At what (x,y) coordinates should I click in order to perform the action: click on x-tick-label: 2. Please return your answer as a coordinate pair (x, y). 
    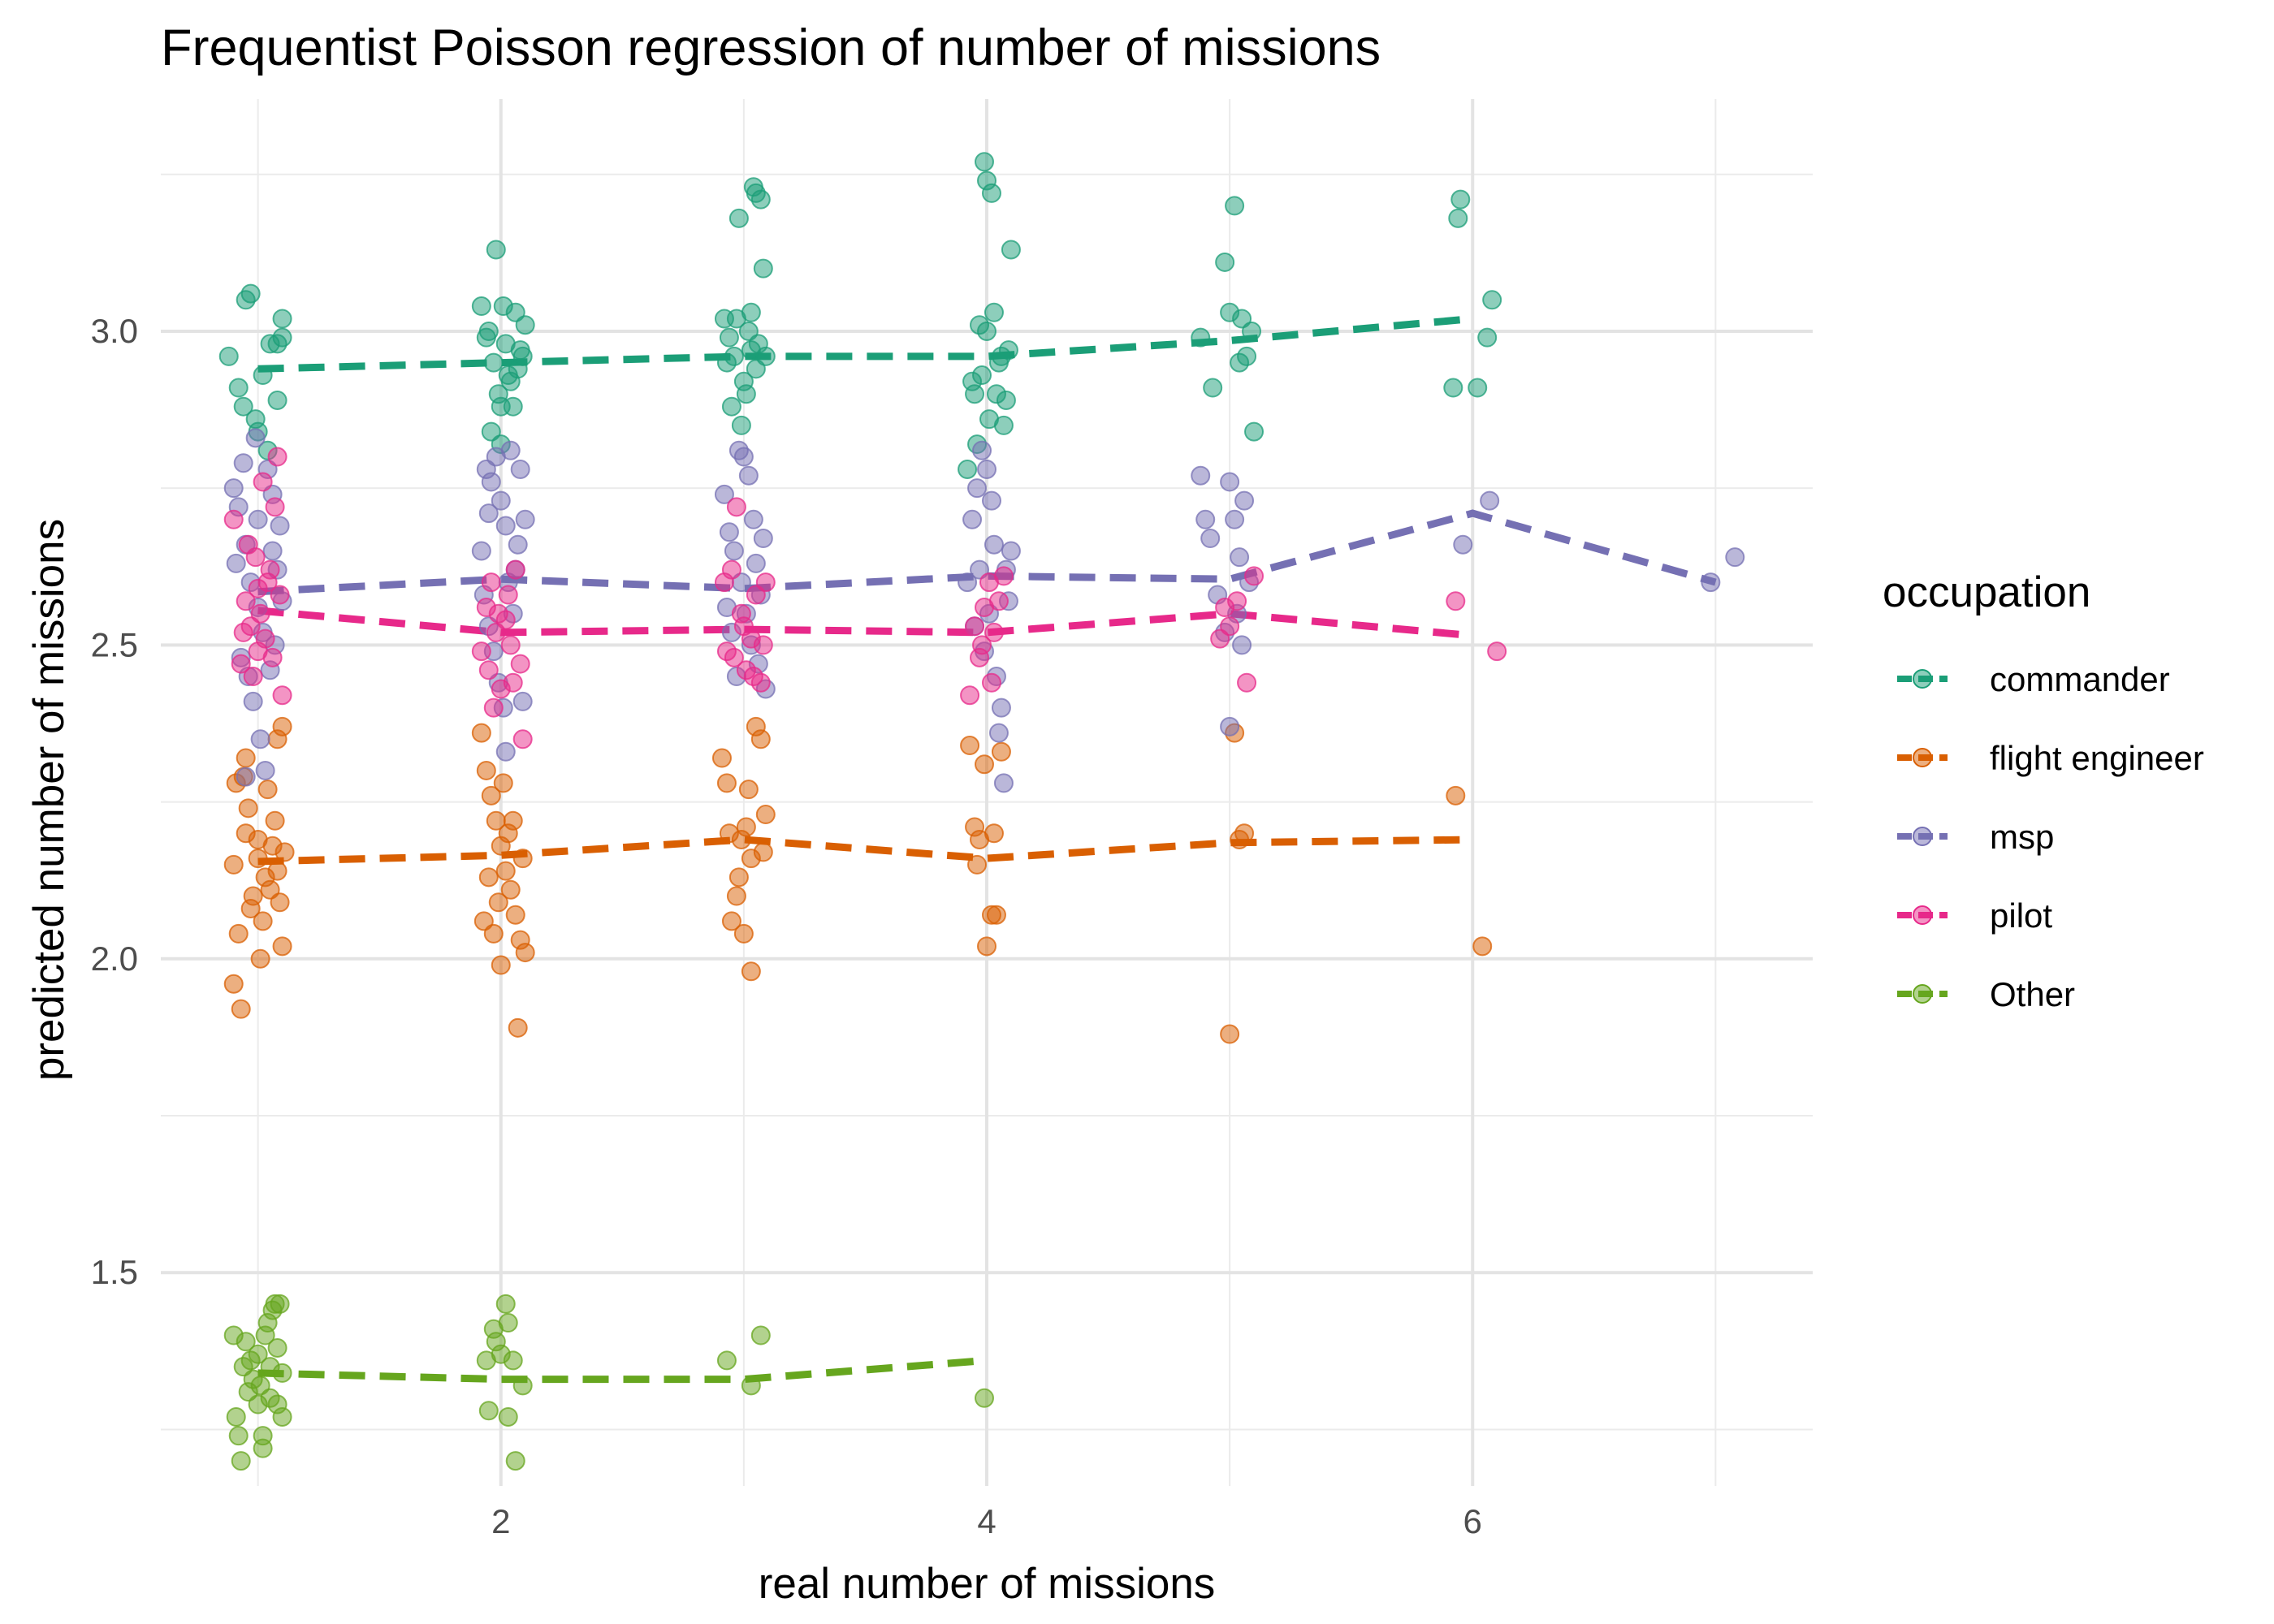
    Looking at the image, I should click on (500, 1521).